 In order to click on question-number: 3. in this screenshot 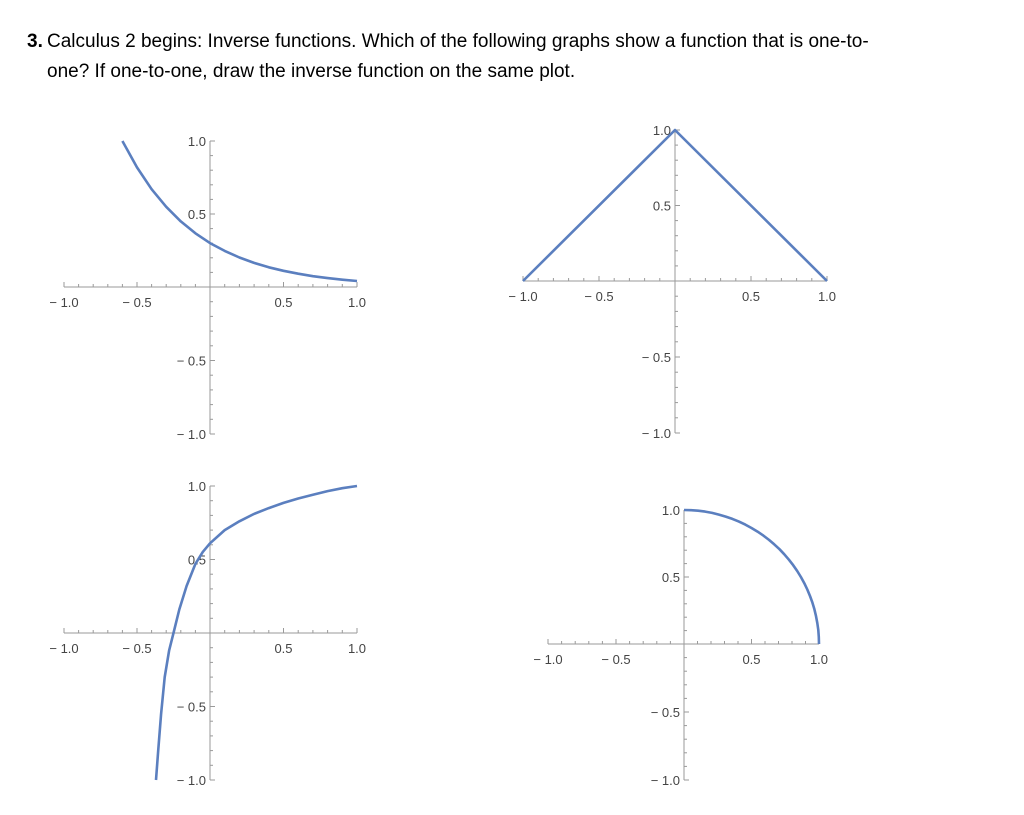, I will do `click(35, 41)`.